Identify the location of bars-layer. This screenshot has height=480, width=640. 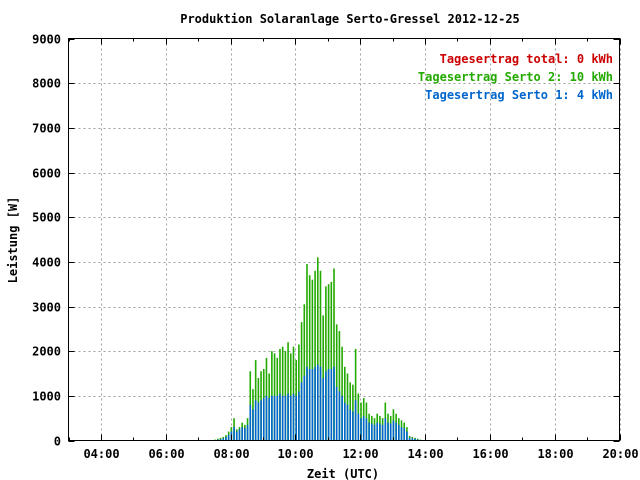
(318, 349).